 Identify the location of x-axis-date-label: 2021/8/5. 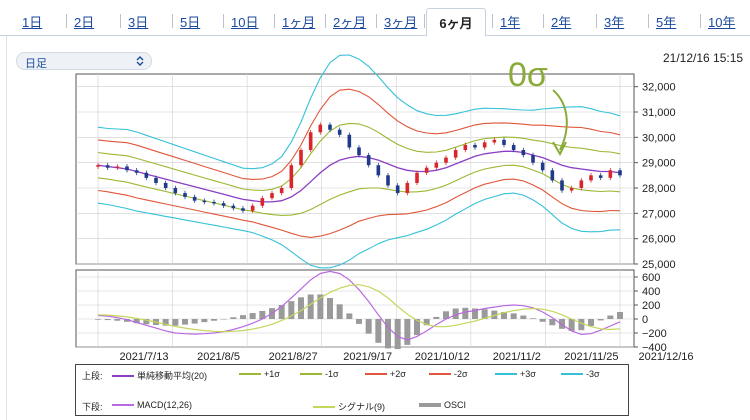
(218, 357).